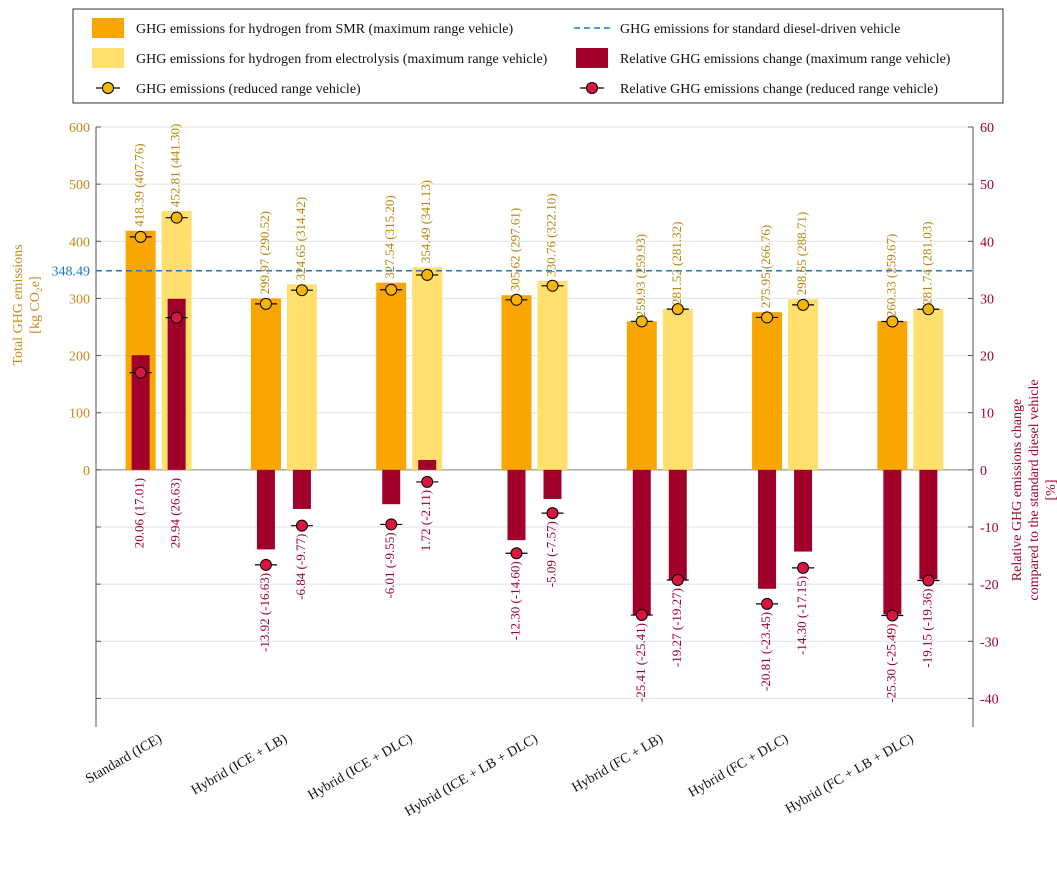  Describe the element at coordinates (175, 165) in the screenshot. I see `label-electrolysis-total: 452.81 (441.30)` at that location.